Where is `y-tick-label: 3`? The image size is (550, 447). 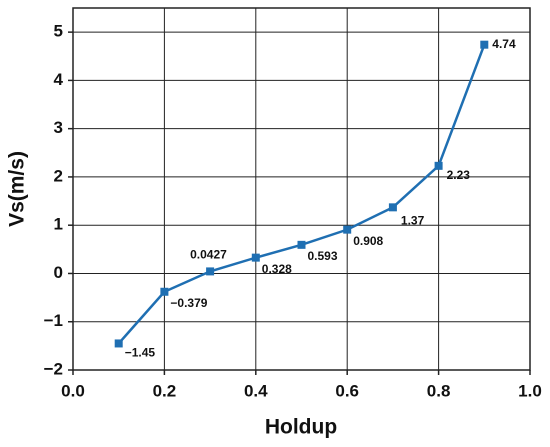
y-tick-label: 3 is located at coordinates (58, 127).